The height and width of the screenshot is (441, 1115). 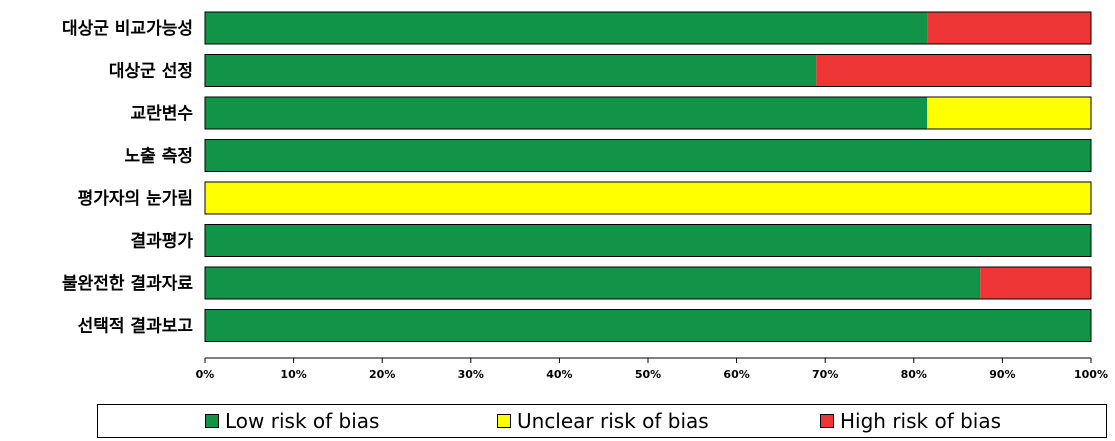 I want to click on category-label: 평가자의 눈가림, so click(x=135, y=199).